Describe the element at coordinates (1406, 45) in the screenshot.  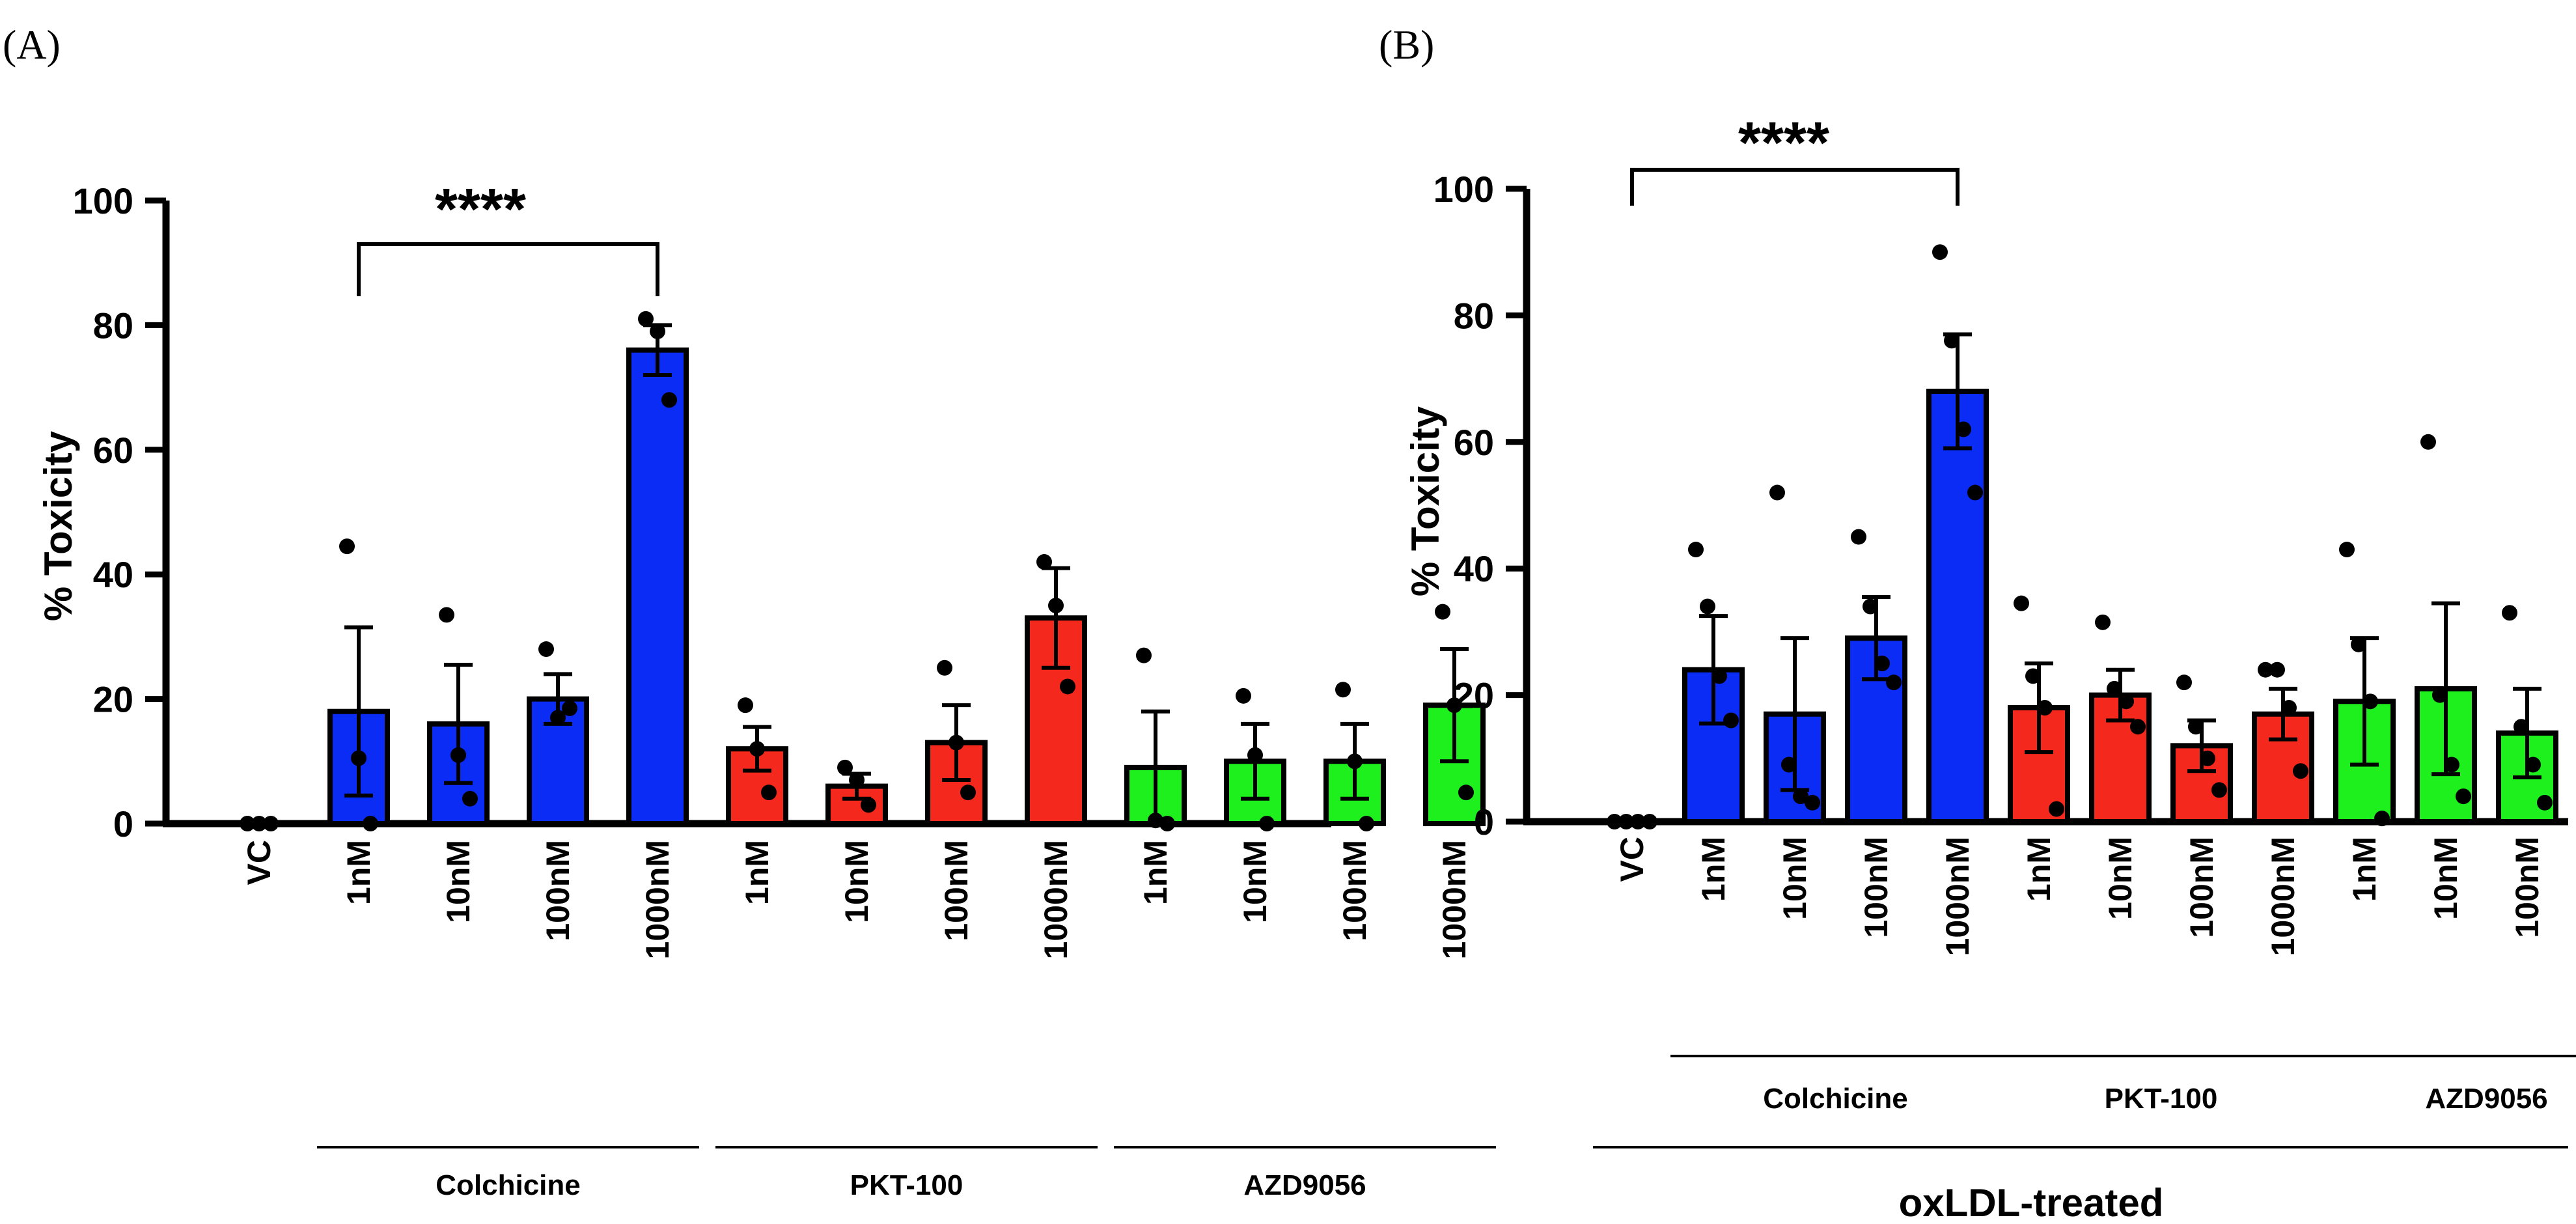
I see `panel-label-b: (B)` at that location.